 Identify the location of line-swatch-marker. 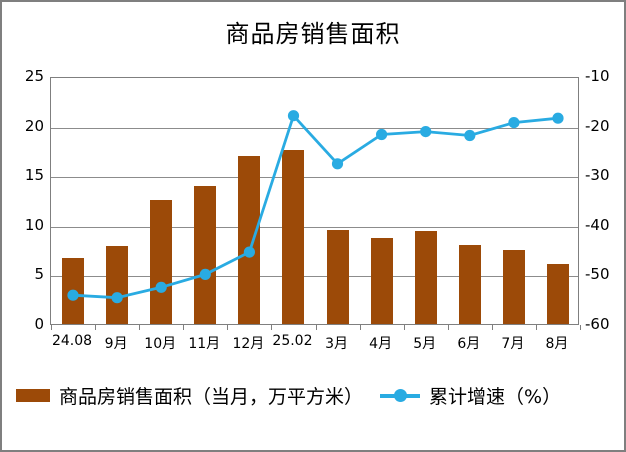
(400, 395).